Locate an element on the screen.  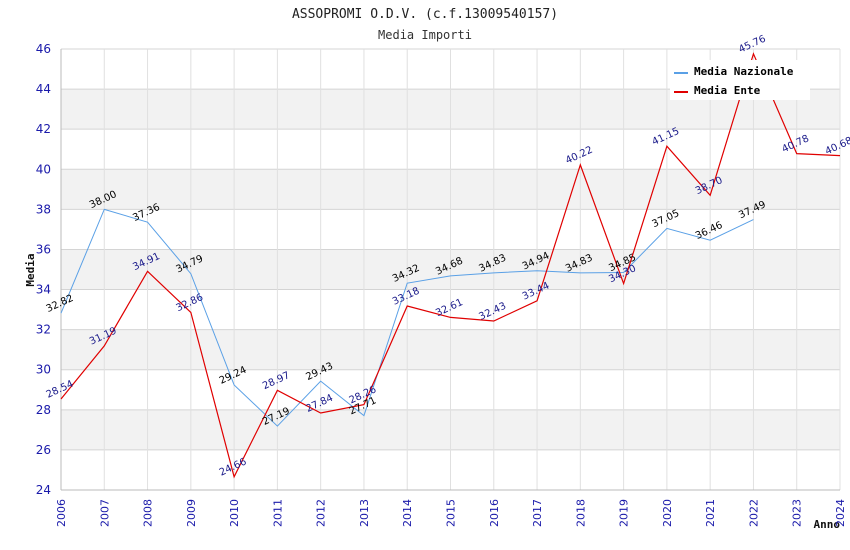
x-tick-label: 2013 is located at coordinates (364, 513).